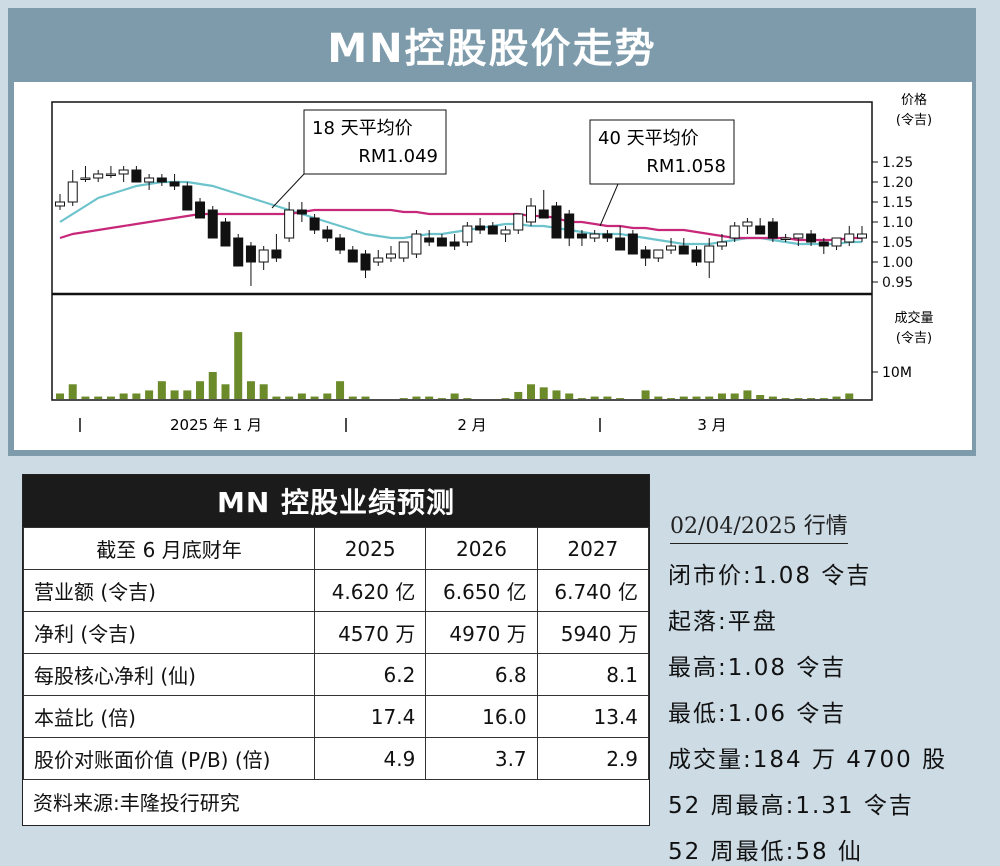 The image size is (1000, 866). Describe the element at coordinates (791, 806) in the screenshot. I see `quote-52w-high: 52 周最高:1.31 令吉` at that location.